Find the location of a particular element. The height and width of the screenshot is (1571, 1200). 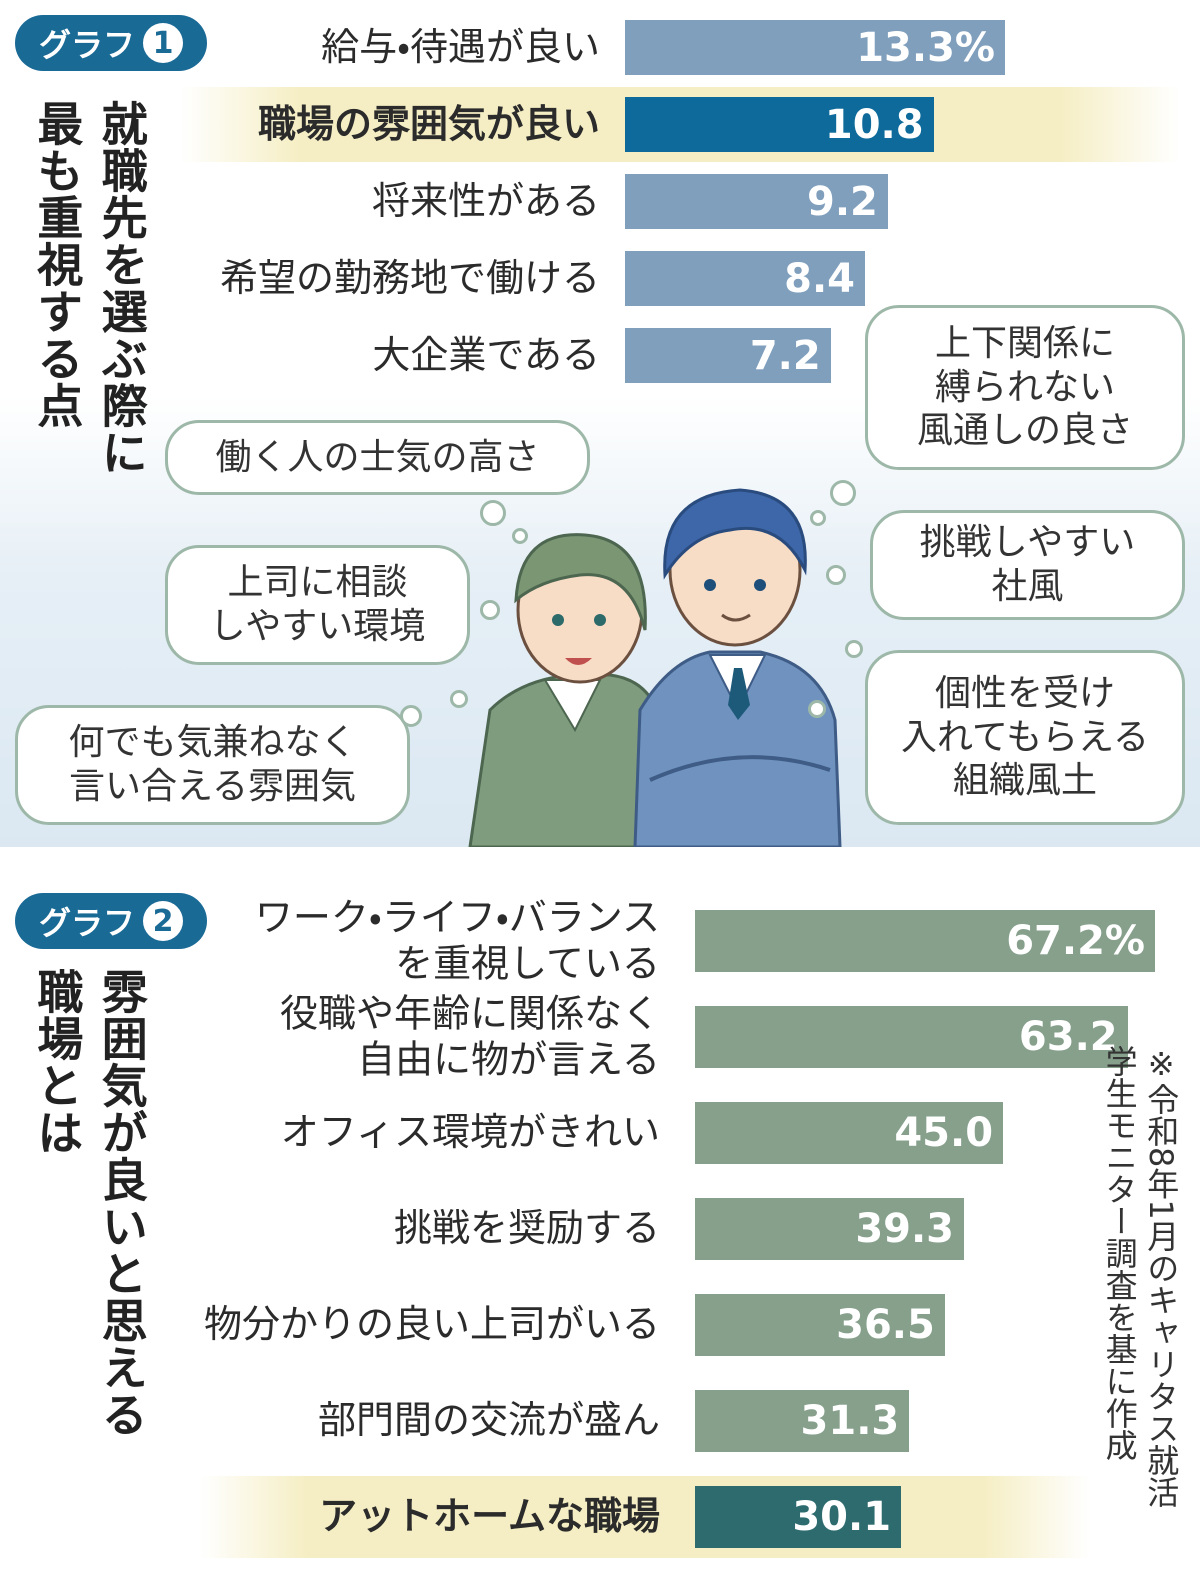

value-label: 36.5 is located at coordinates (885, 1325).